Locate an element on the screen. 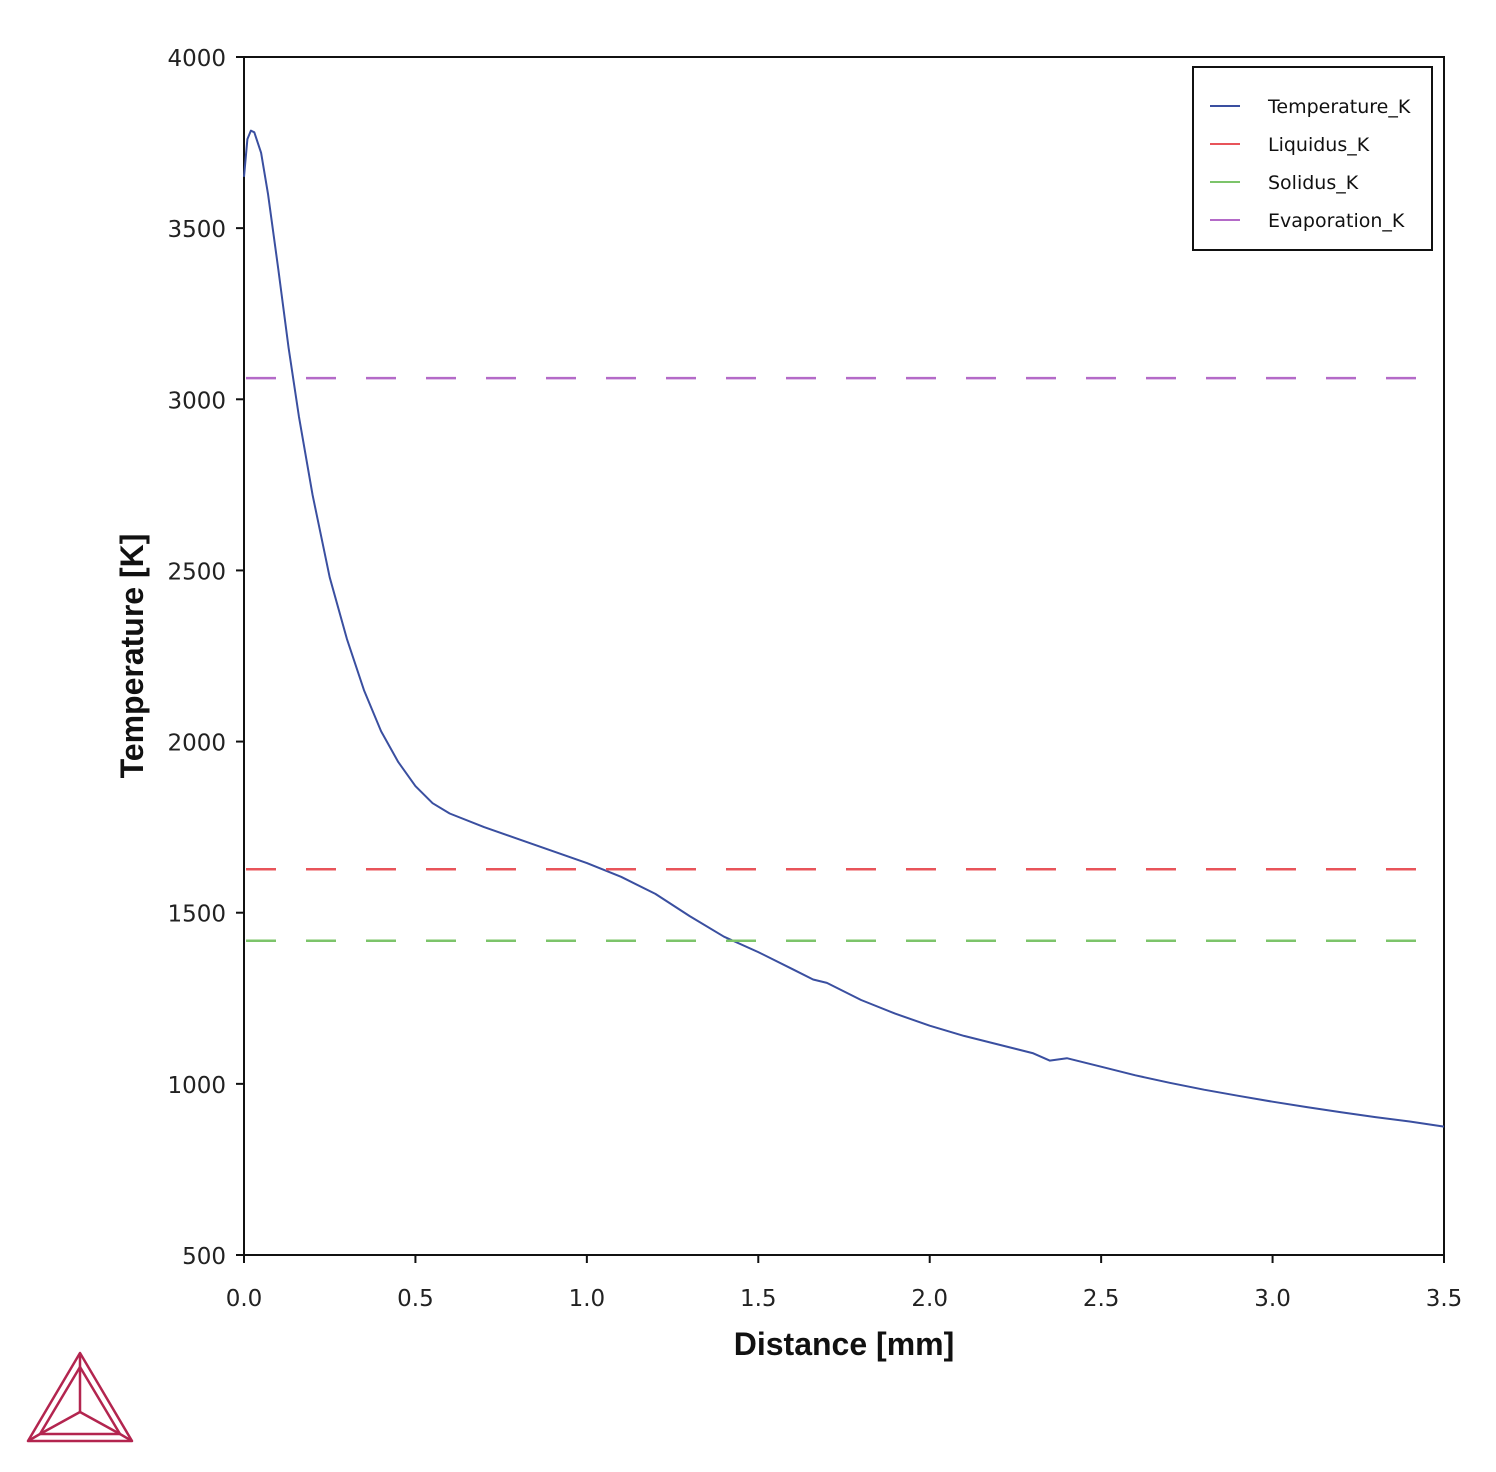  y-tick-label: 2000 is located at coordinates (196, 744).